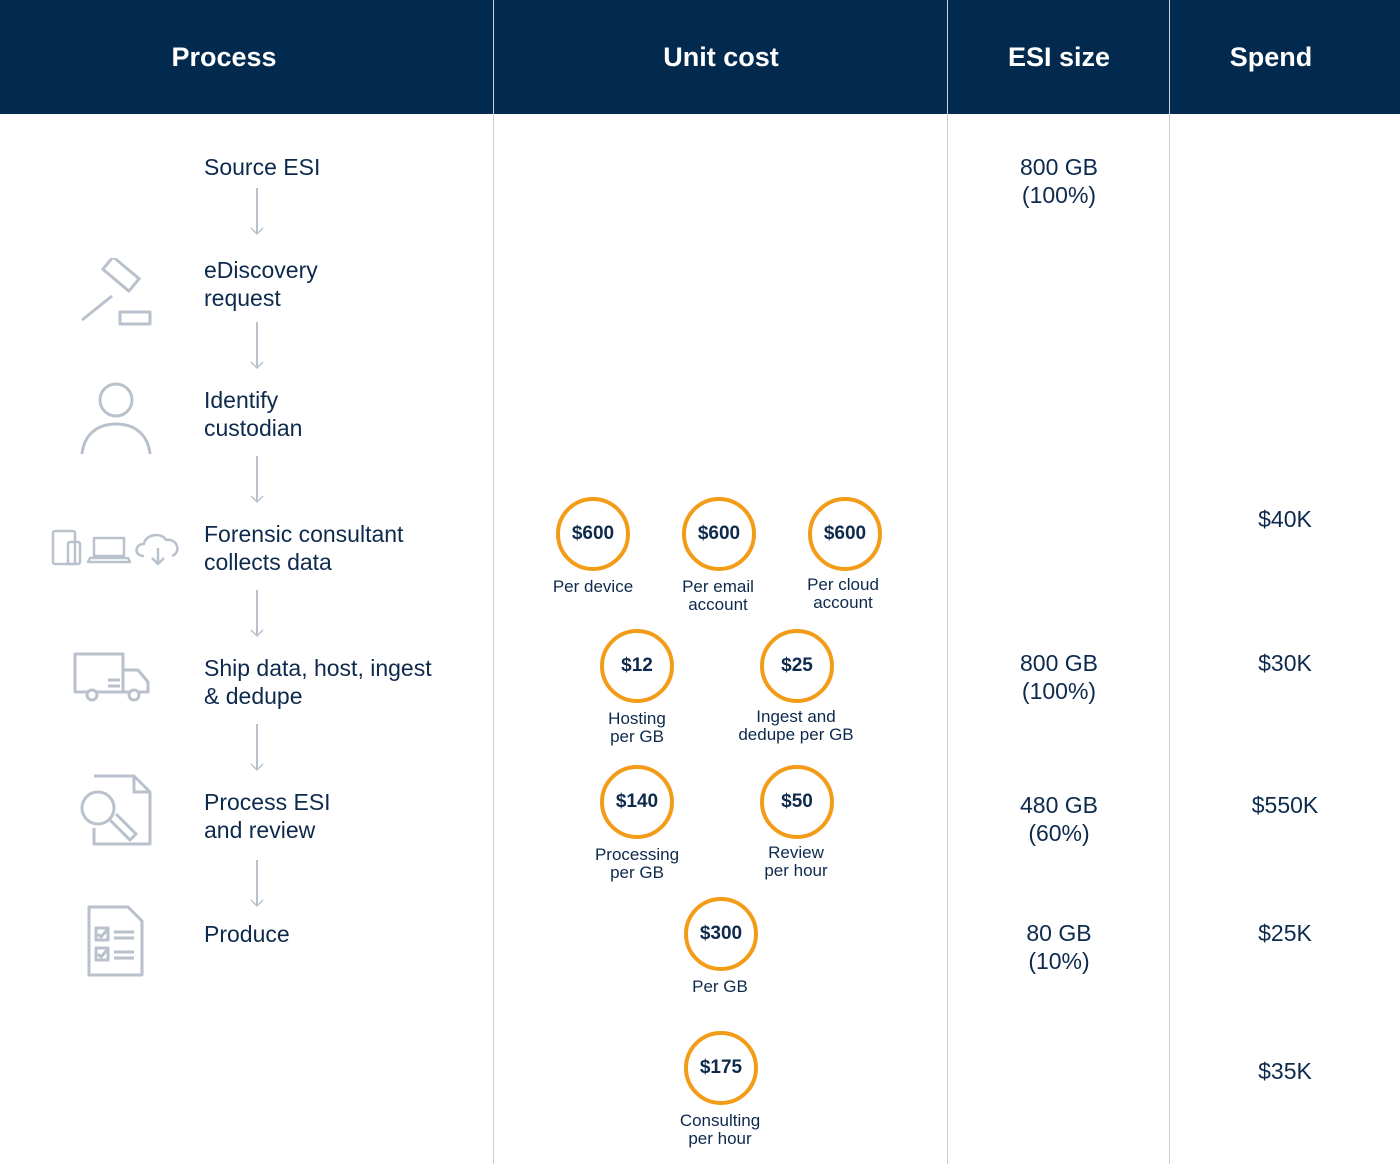 The width and height of the screenshot is (1400, 1164). Describe the element at coordinates (637, 727) in the screenshot. I see `cost-hosting-label: Hosting per GB` at that location.